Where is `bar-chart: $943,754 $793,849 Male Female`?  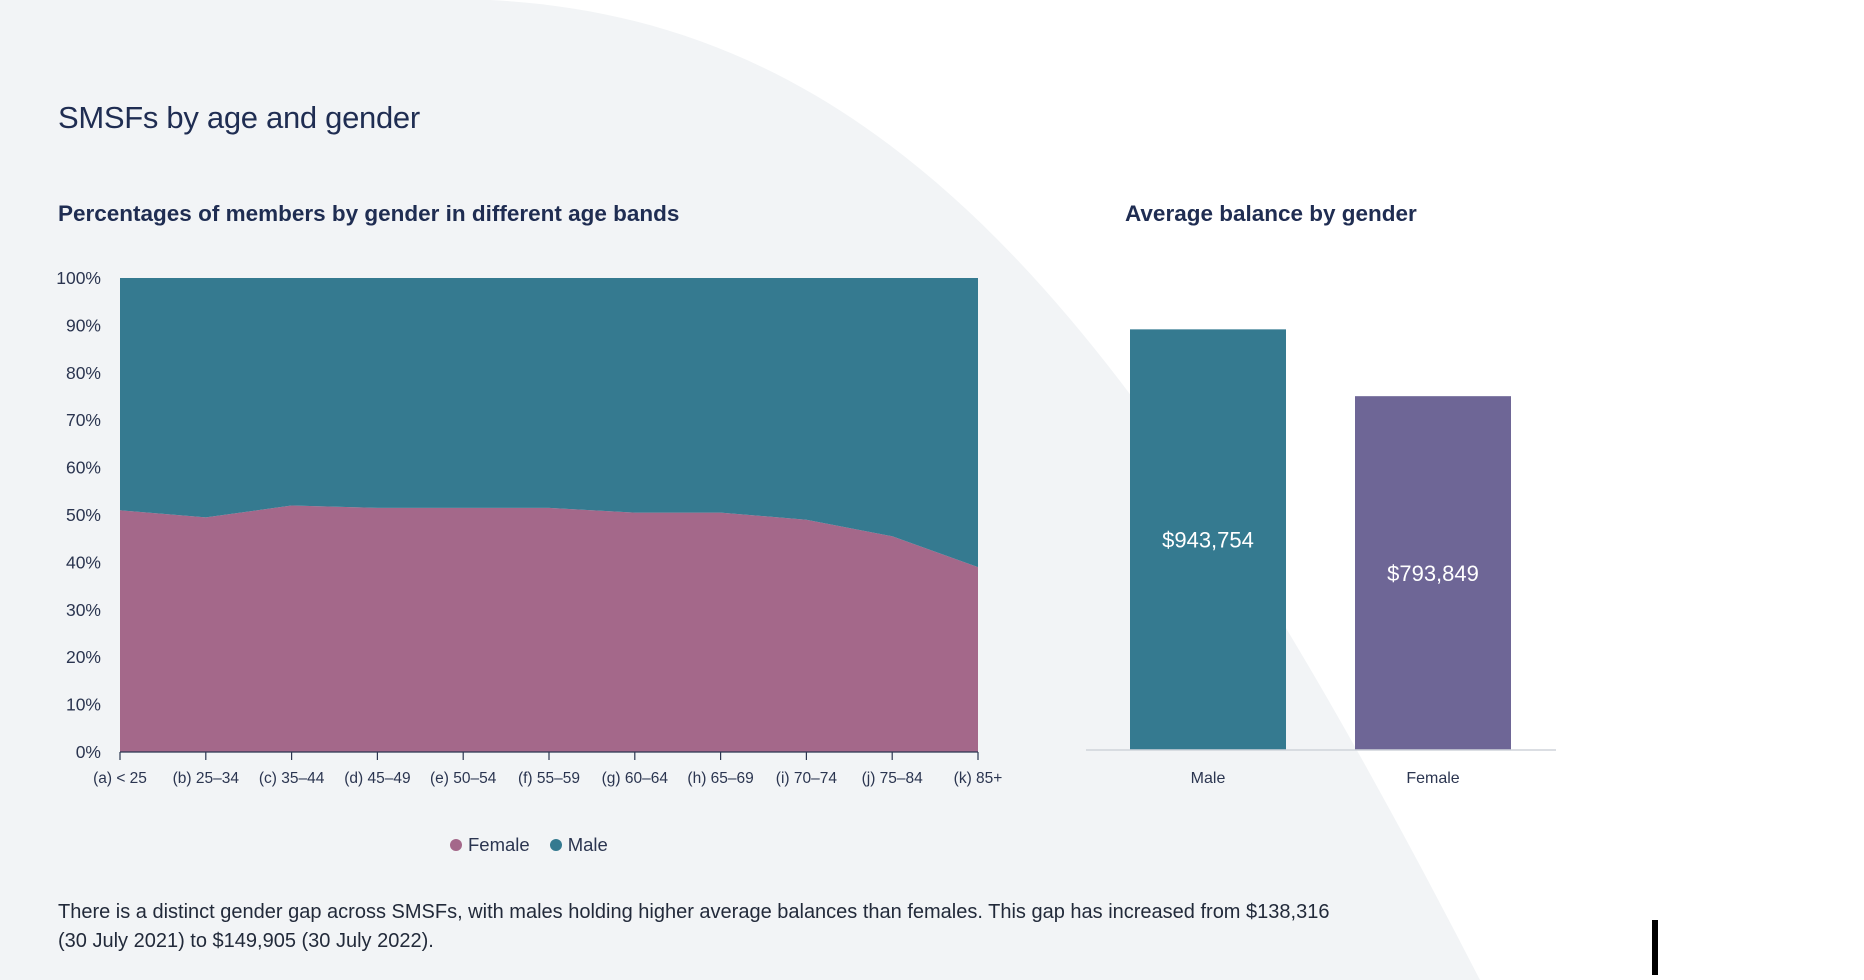 bar-chart: $943,754 $793,849 Male Female is located at coordinates (1321, 558).